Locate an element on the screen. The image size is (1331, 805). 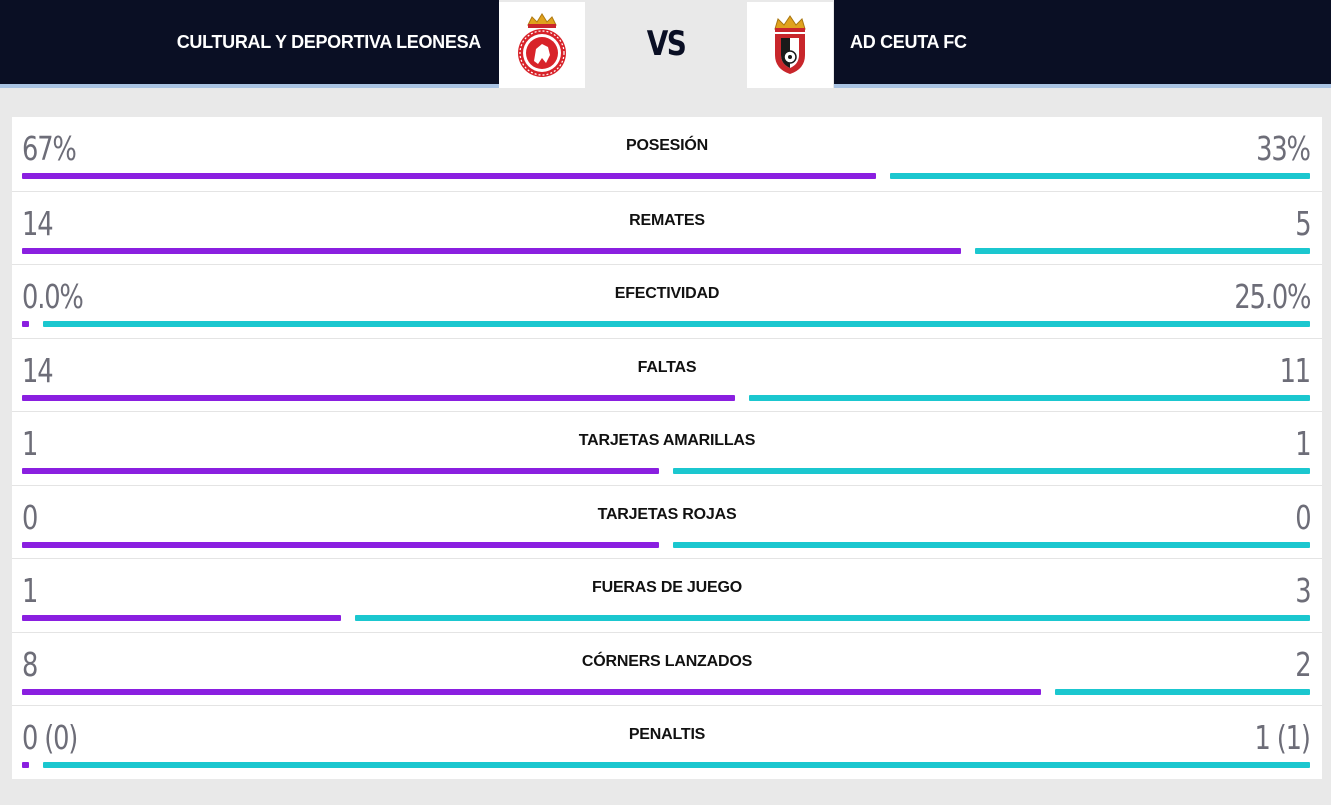
stat-row: 0.0% EFECTIVIDAD 25.0% is located at coordinates (667, 301).